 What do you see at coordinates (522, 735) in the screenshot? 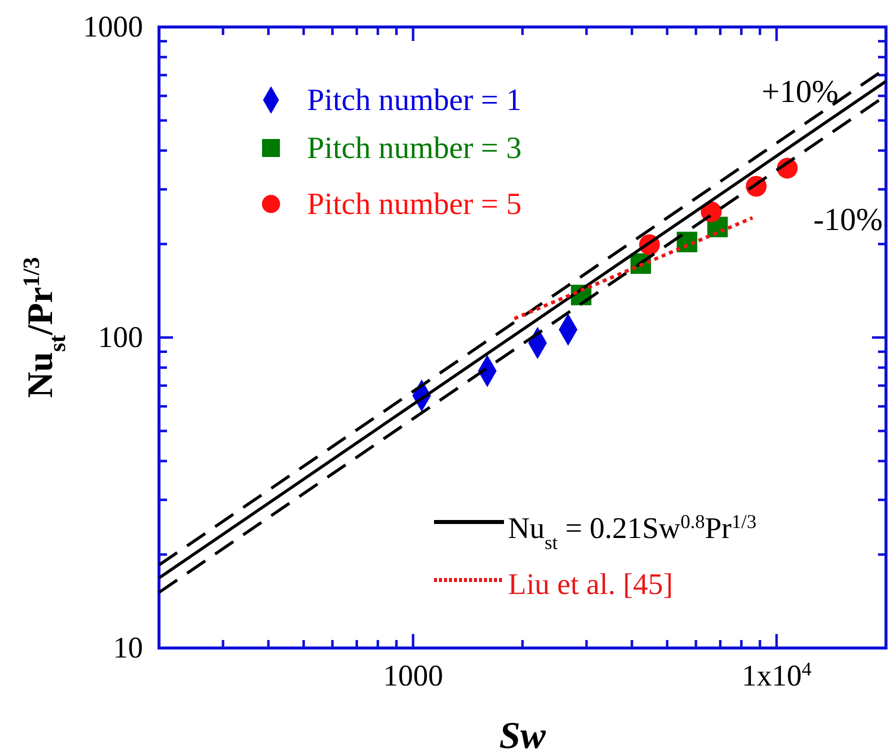
I see `x-axis-title: Sw` at bounding box center [522, 735].